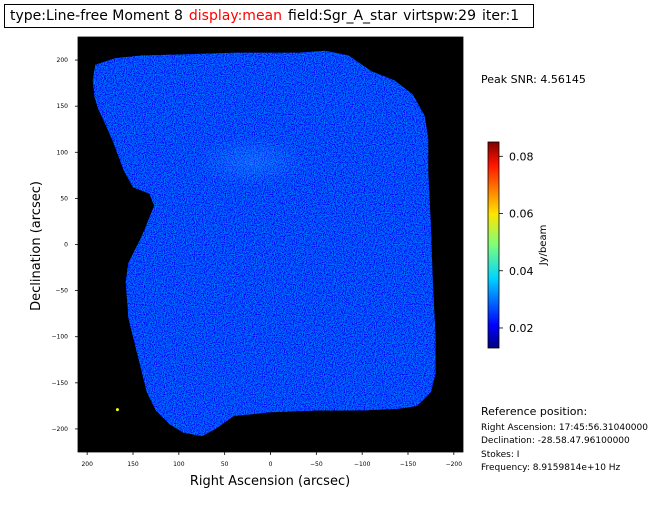 This screenshot has width=658, height=512. I want to click on reference-title: Reference position:, so click(534, 411).